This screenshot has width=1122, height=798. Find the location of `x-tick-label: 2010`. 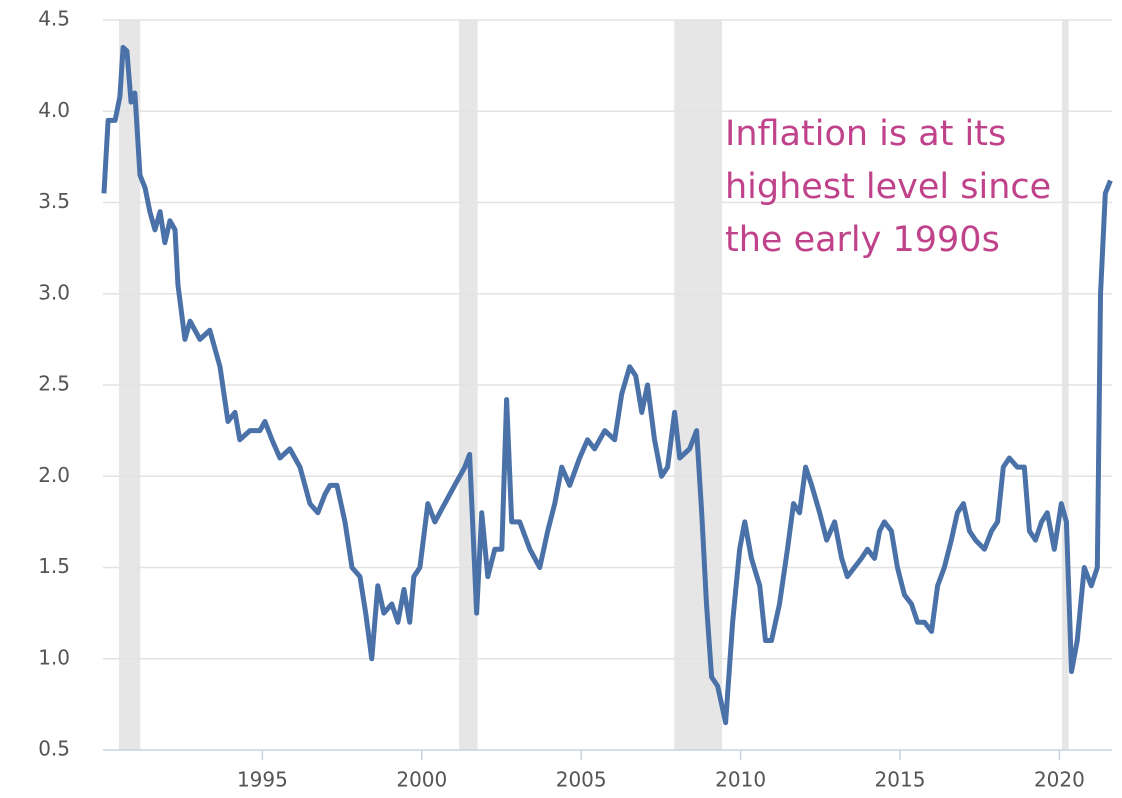

x-tick-label: 2010 is located at coordinates (740, 780).